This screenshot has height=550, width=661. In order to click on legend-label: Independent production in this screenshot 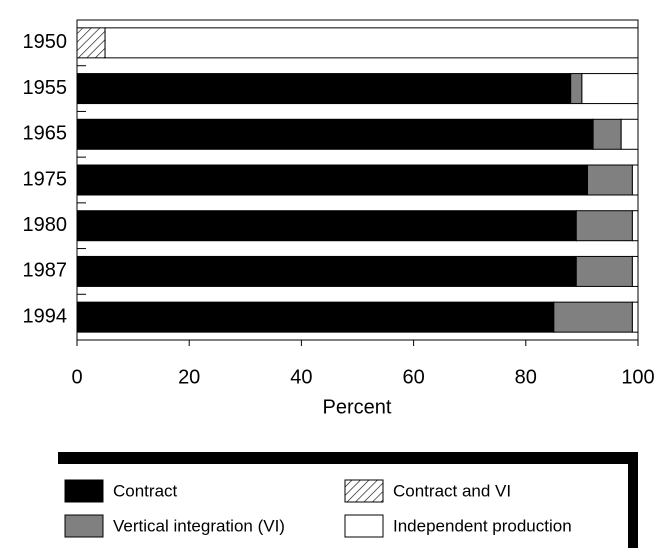, I will do `click(482, 525)`.